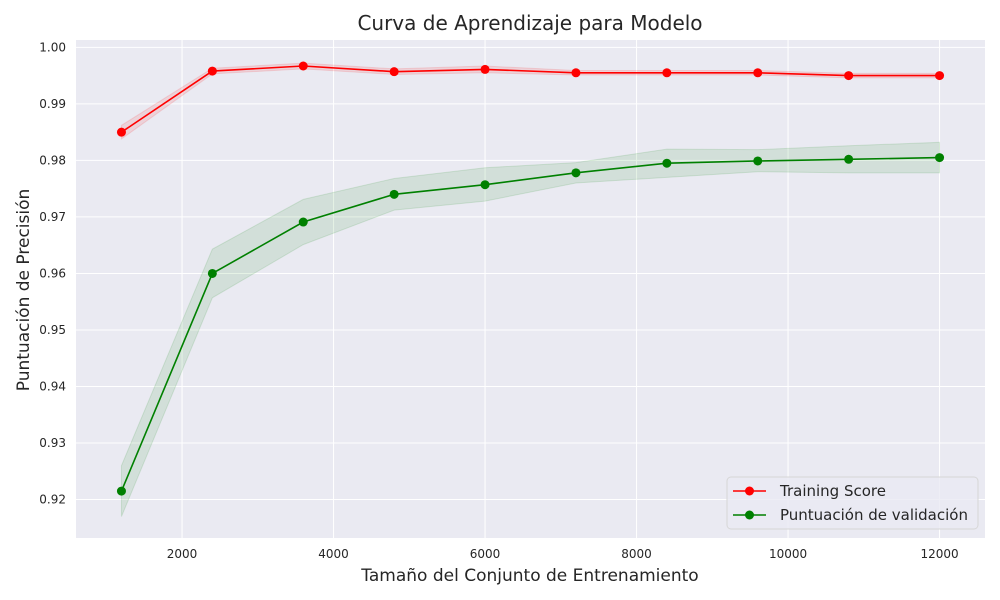 This screenshot has width=1000, height=600. Describe the element at coordinates (529, 23) in the screenshot. I see `chart-title: Curva de Aprendizaje para Modelo` at that location.